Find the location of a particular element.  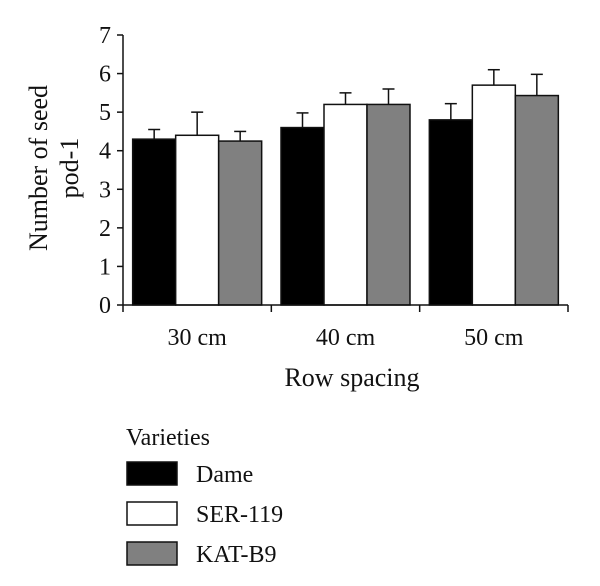

y-tick-label: 1 is located at coordinates (105, 267).